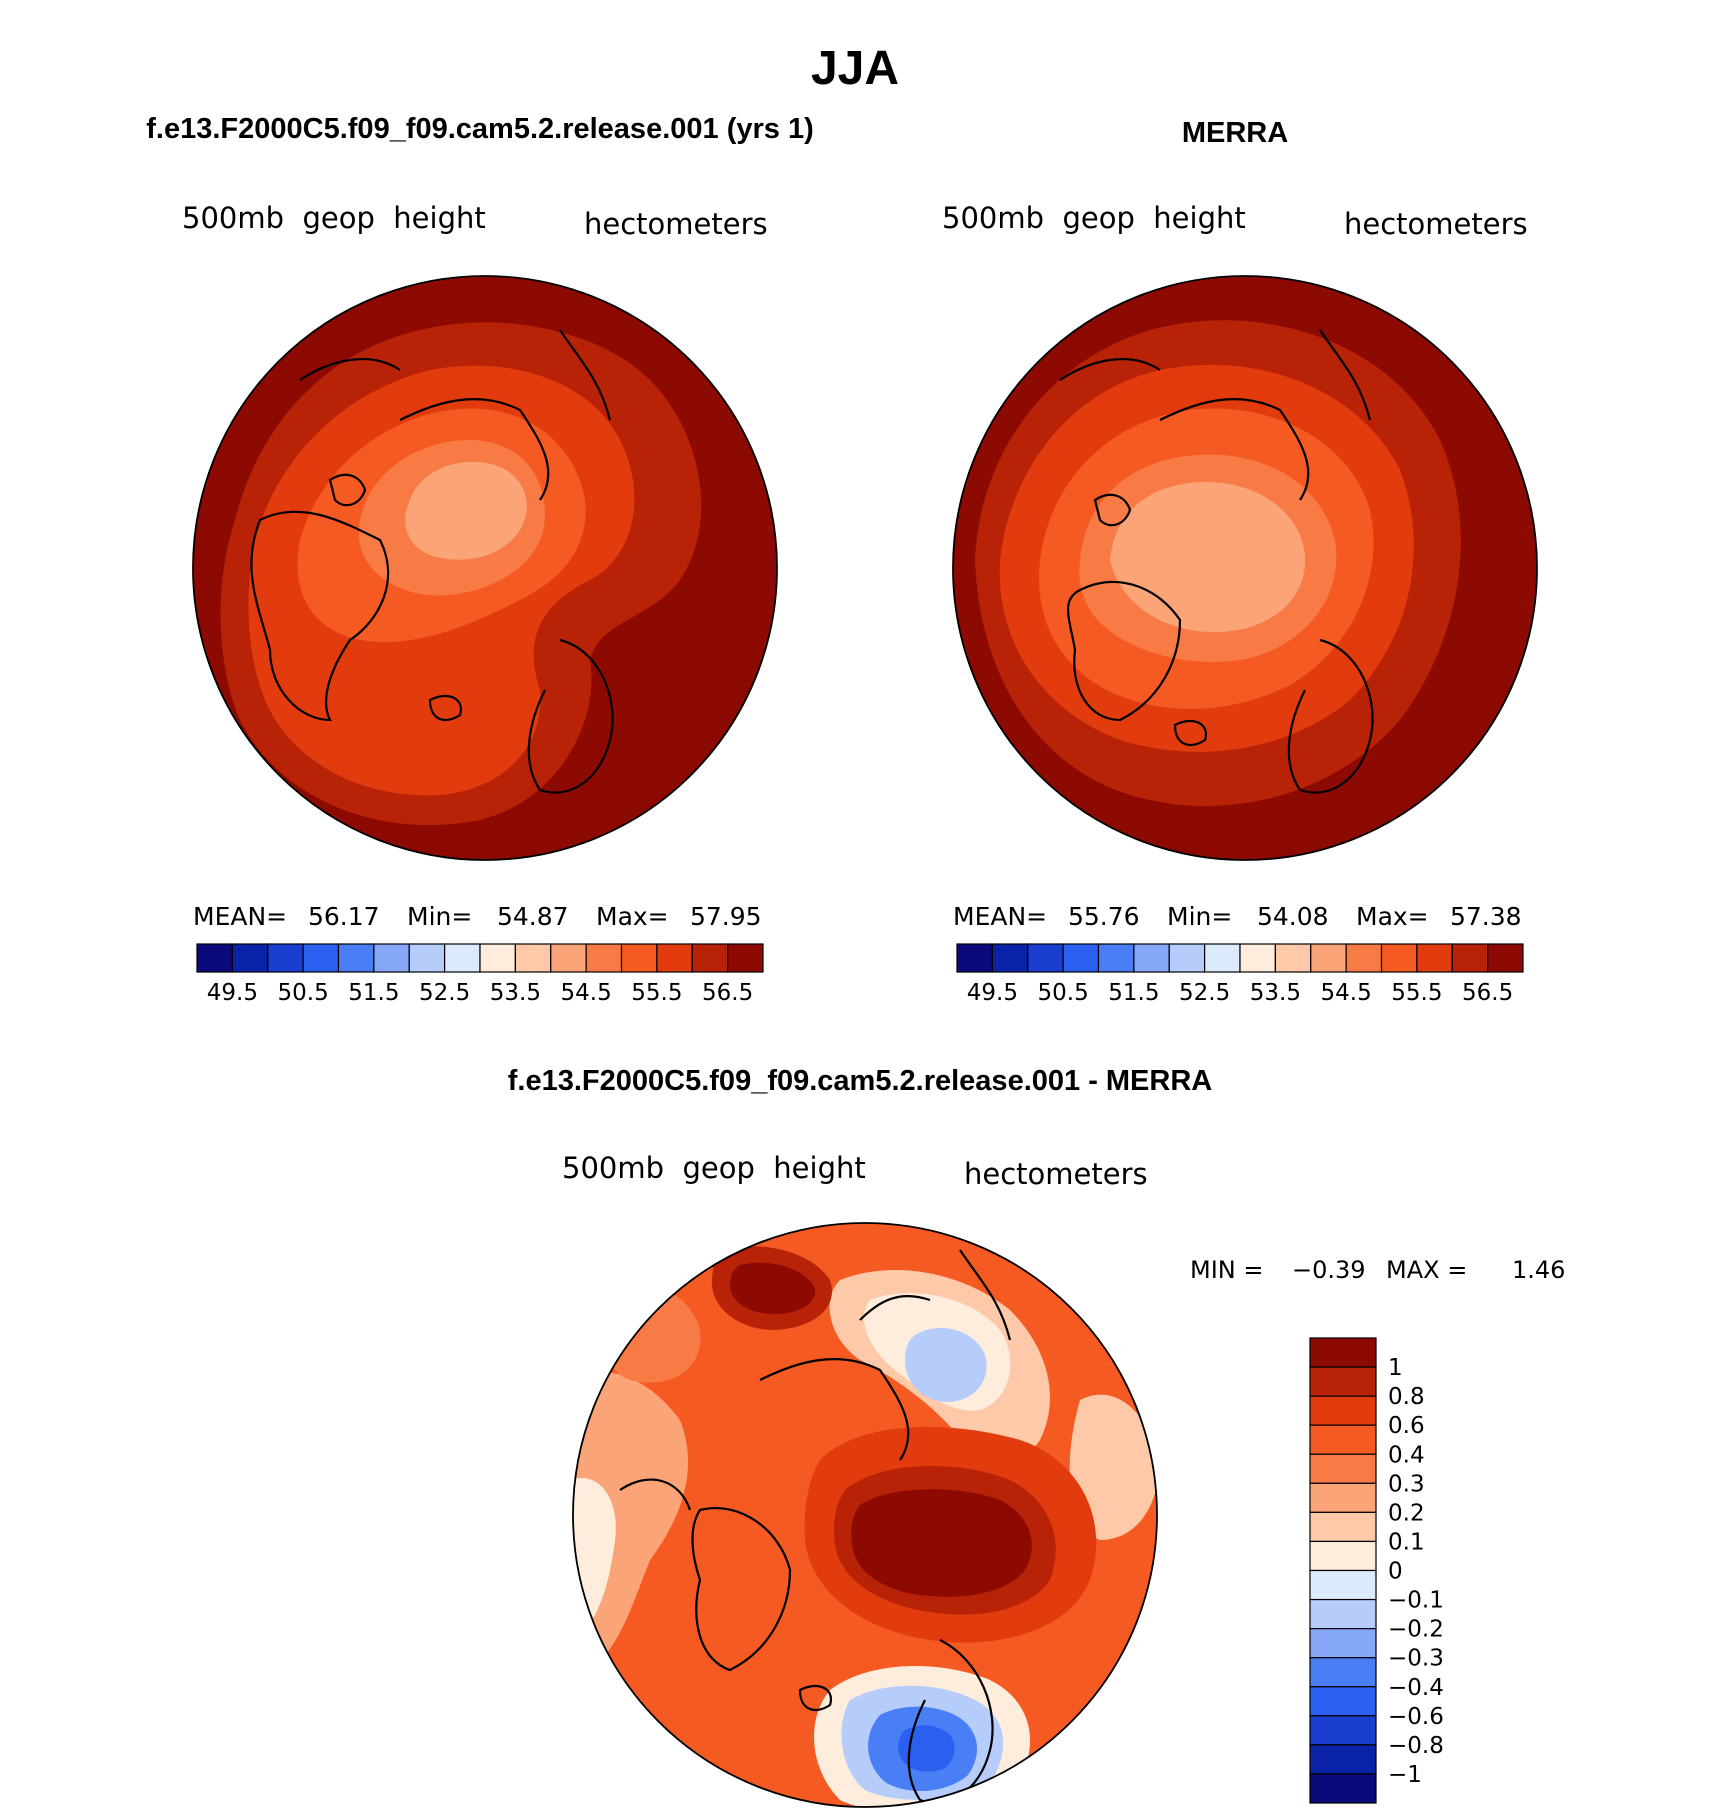 The height and width of the screenshot is (1810, 1710). What do you see at coordinates (1395, 1572) in the screenshot?
I see `colorbar-tick-label: 0` at bounding box center [1395, 1572].